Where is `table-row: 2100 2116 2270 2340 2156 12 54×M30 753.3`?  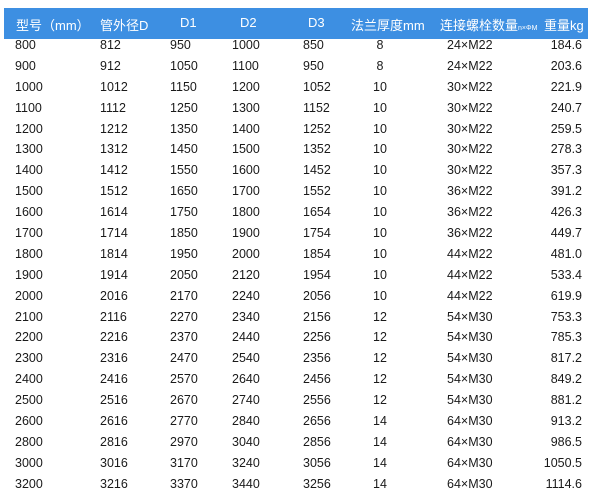
table-row: 2100 2116 2270 2340 2156 12 54×M30 753.3 is located at coordinates (300, 318).